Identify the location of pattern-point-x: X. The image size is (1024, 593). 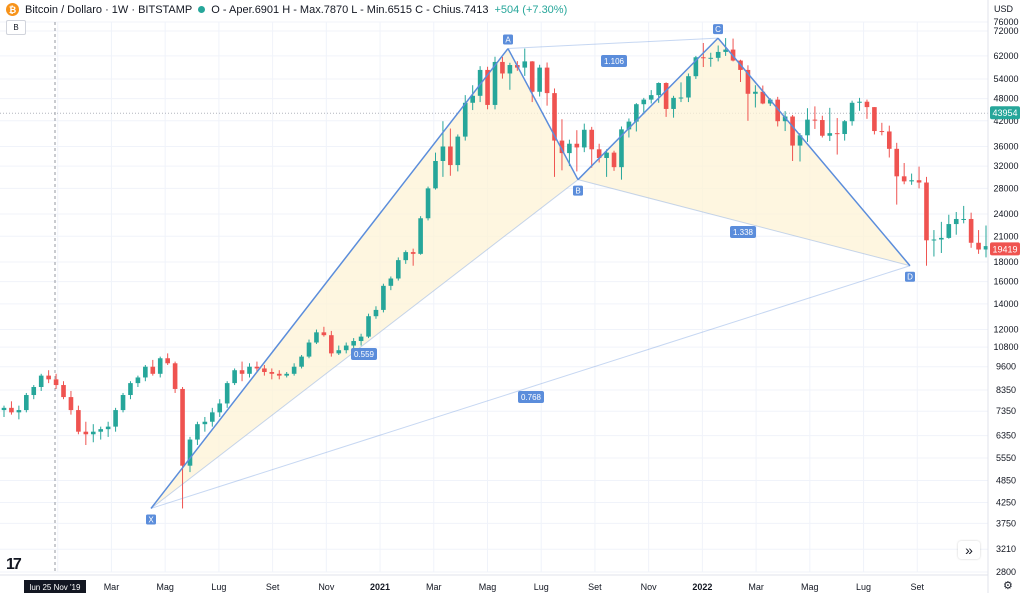
(151, 519).